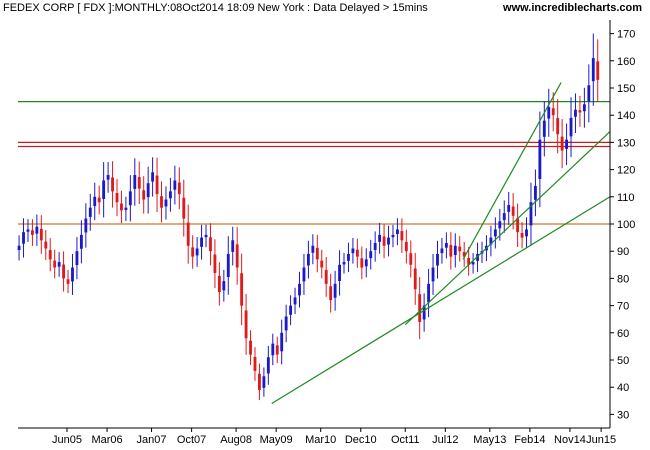 Image resolution: width=650 pixels, height=450 pixels. I want to click on y-tick-label: 130, so click(626, 143).